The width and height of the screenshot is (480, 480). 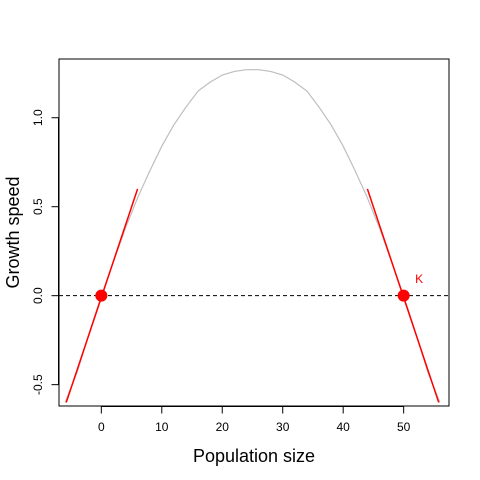 I want to click on annotations: K, so click(x=419, y=279).